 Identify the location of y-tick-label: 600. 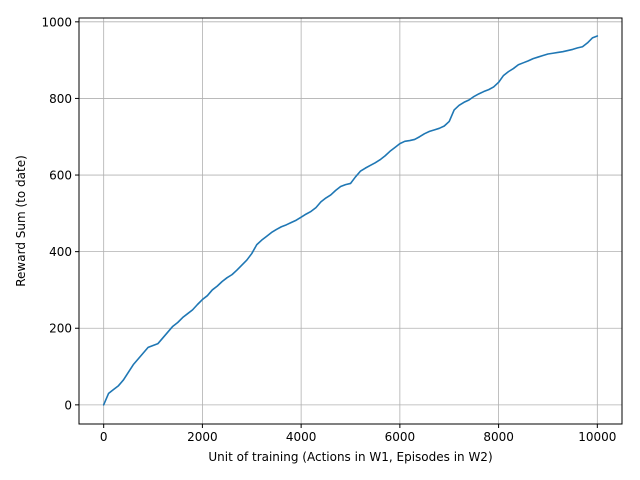
(60, 176).